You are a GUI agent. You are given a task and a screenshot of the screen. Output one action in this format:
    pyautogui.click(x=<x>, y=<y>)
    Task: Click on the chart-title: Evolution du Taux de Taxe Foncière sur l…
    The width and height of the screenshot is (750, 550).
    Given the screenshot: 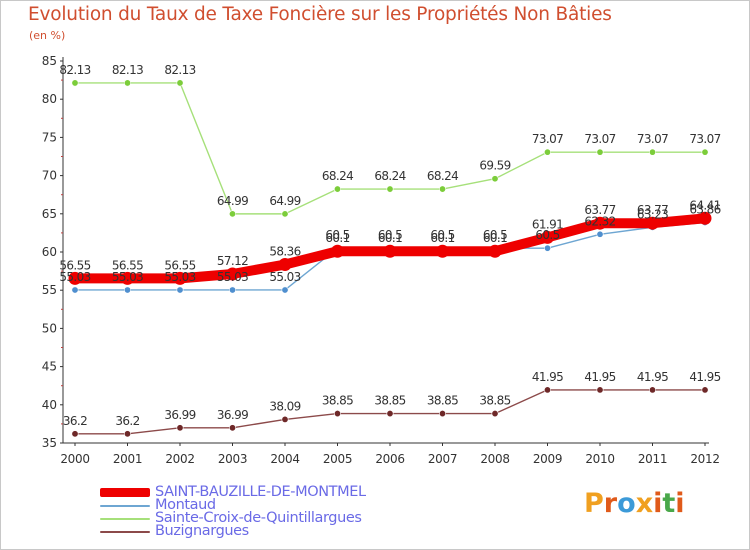 What is the action you would take?
    pyautogui.click(x=320, y=14)
    